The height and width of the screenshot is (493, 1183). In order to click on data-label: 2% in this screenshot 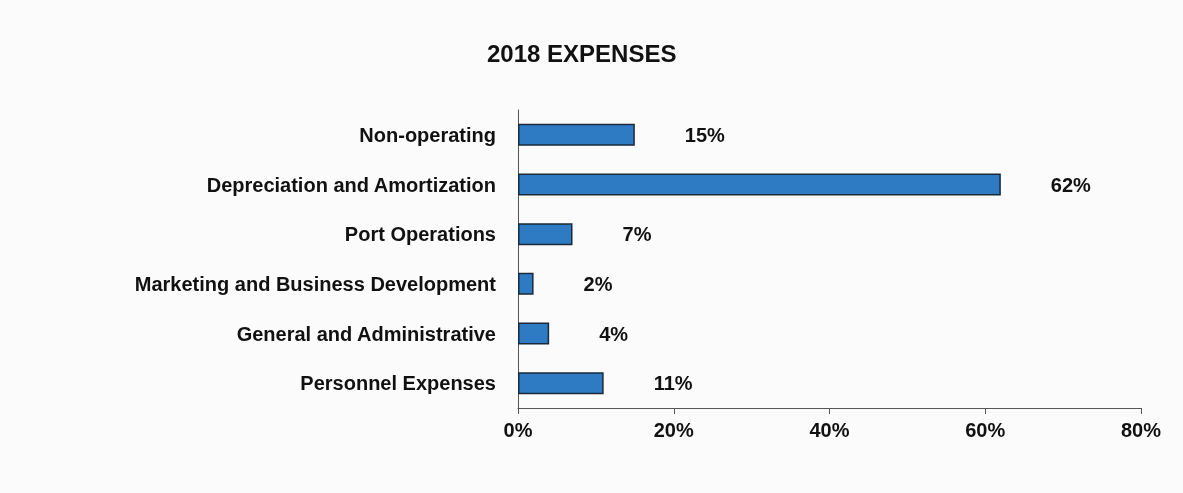, I will do `click(598, 283)`.